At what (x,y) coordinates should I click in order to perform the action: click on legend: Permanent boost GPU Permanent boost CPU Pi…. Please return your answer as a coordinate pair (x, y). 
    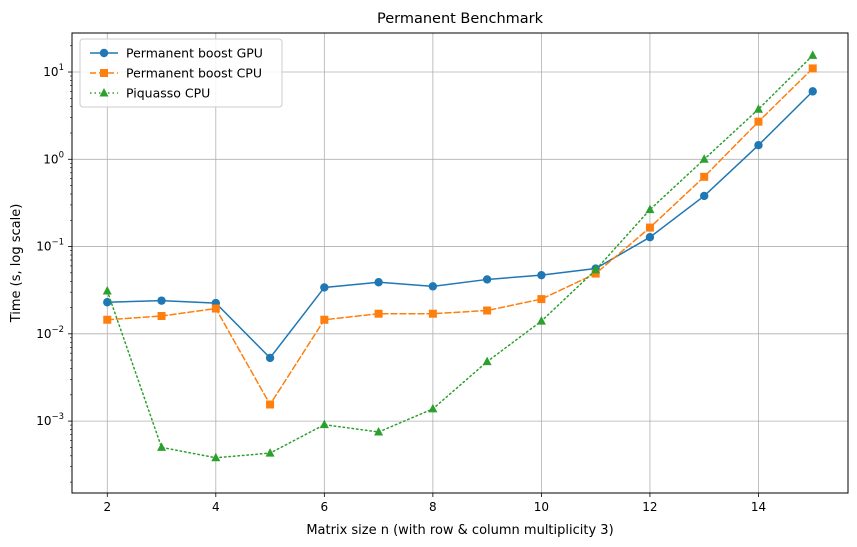
    Looking at the image, I should click on (181, 73).